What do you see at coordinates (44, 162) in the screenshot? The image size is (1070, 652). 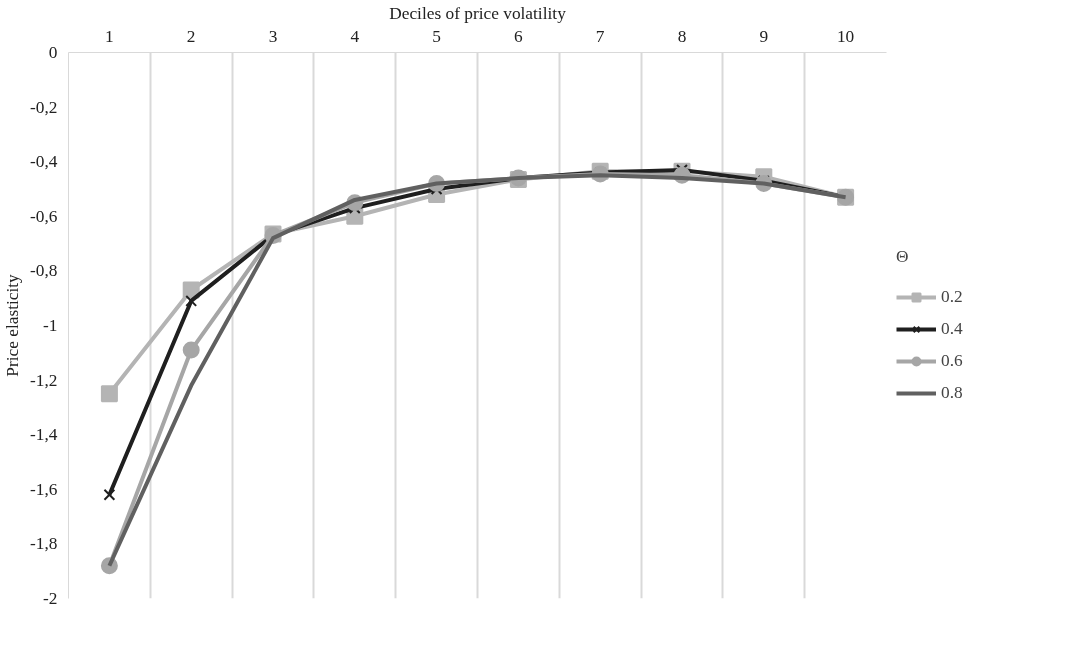 I see `y-tick-label: -0,4` at bounding box center [44, 162].